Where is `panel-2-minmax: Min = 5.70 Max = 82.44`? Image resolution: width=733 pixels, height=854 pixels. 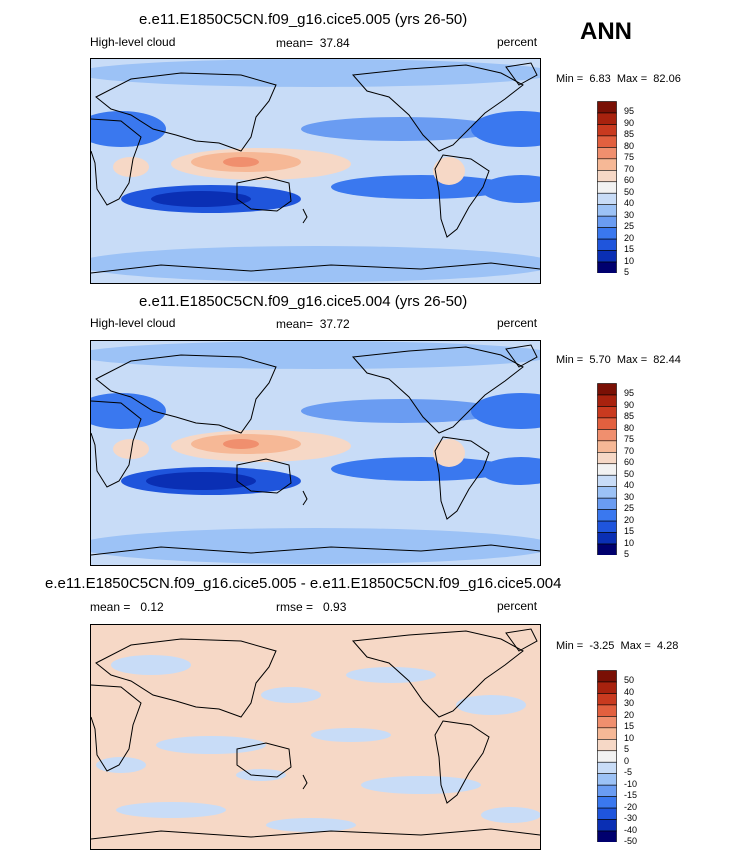
panel-2-minmax: Min = 5.70 Max = 82.44 is located at coordinates (618, 360).